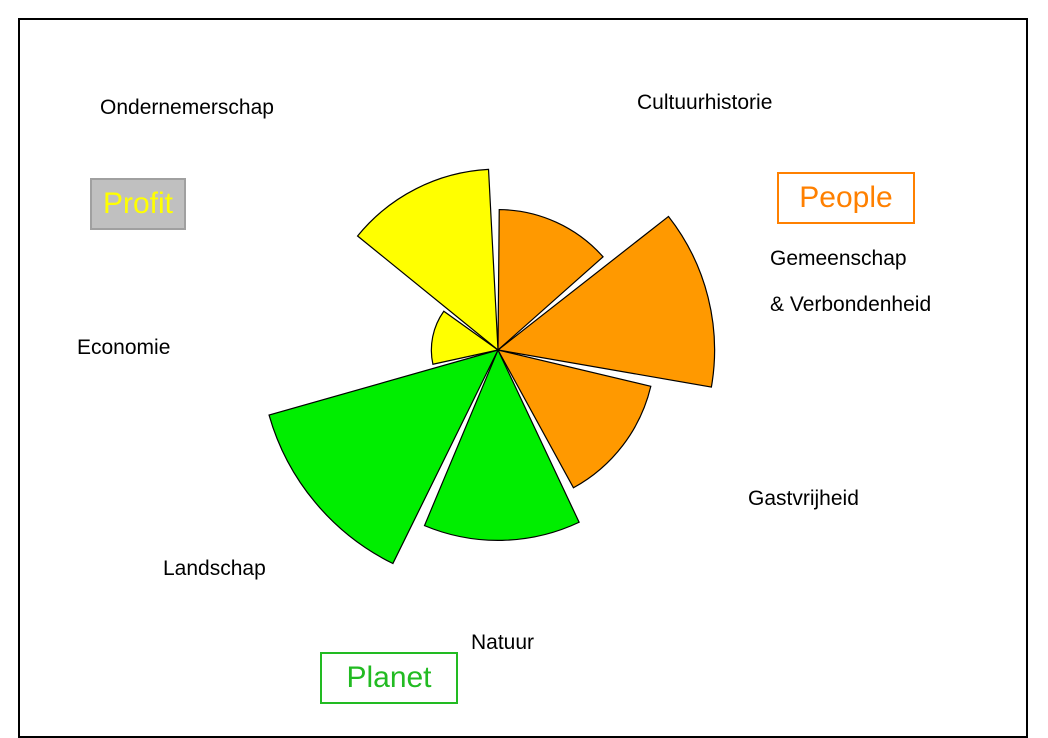 Image resolution: width=1048 pixels, height=738 pixels. What do you see at coordinates (138, 204) in the screenshot?
I see `group-label: Profit` at bounding box center [138, 204].